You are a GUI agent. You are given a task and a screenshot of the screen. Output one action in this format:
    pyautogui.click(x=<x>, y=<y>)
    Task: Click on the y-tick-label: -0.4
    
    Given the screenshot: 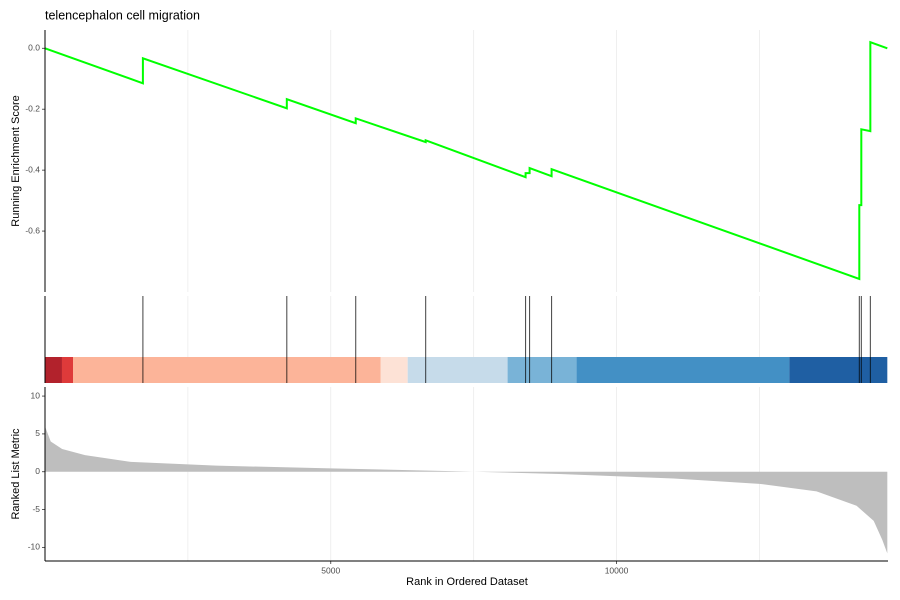 What is the action you would take?
    pyautogui.click(x=32, y=169)
    